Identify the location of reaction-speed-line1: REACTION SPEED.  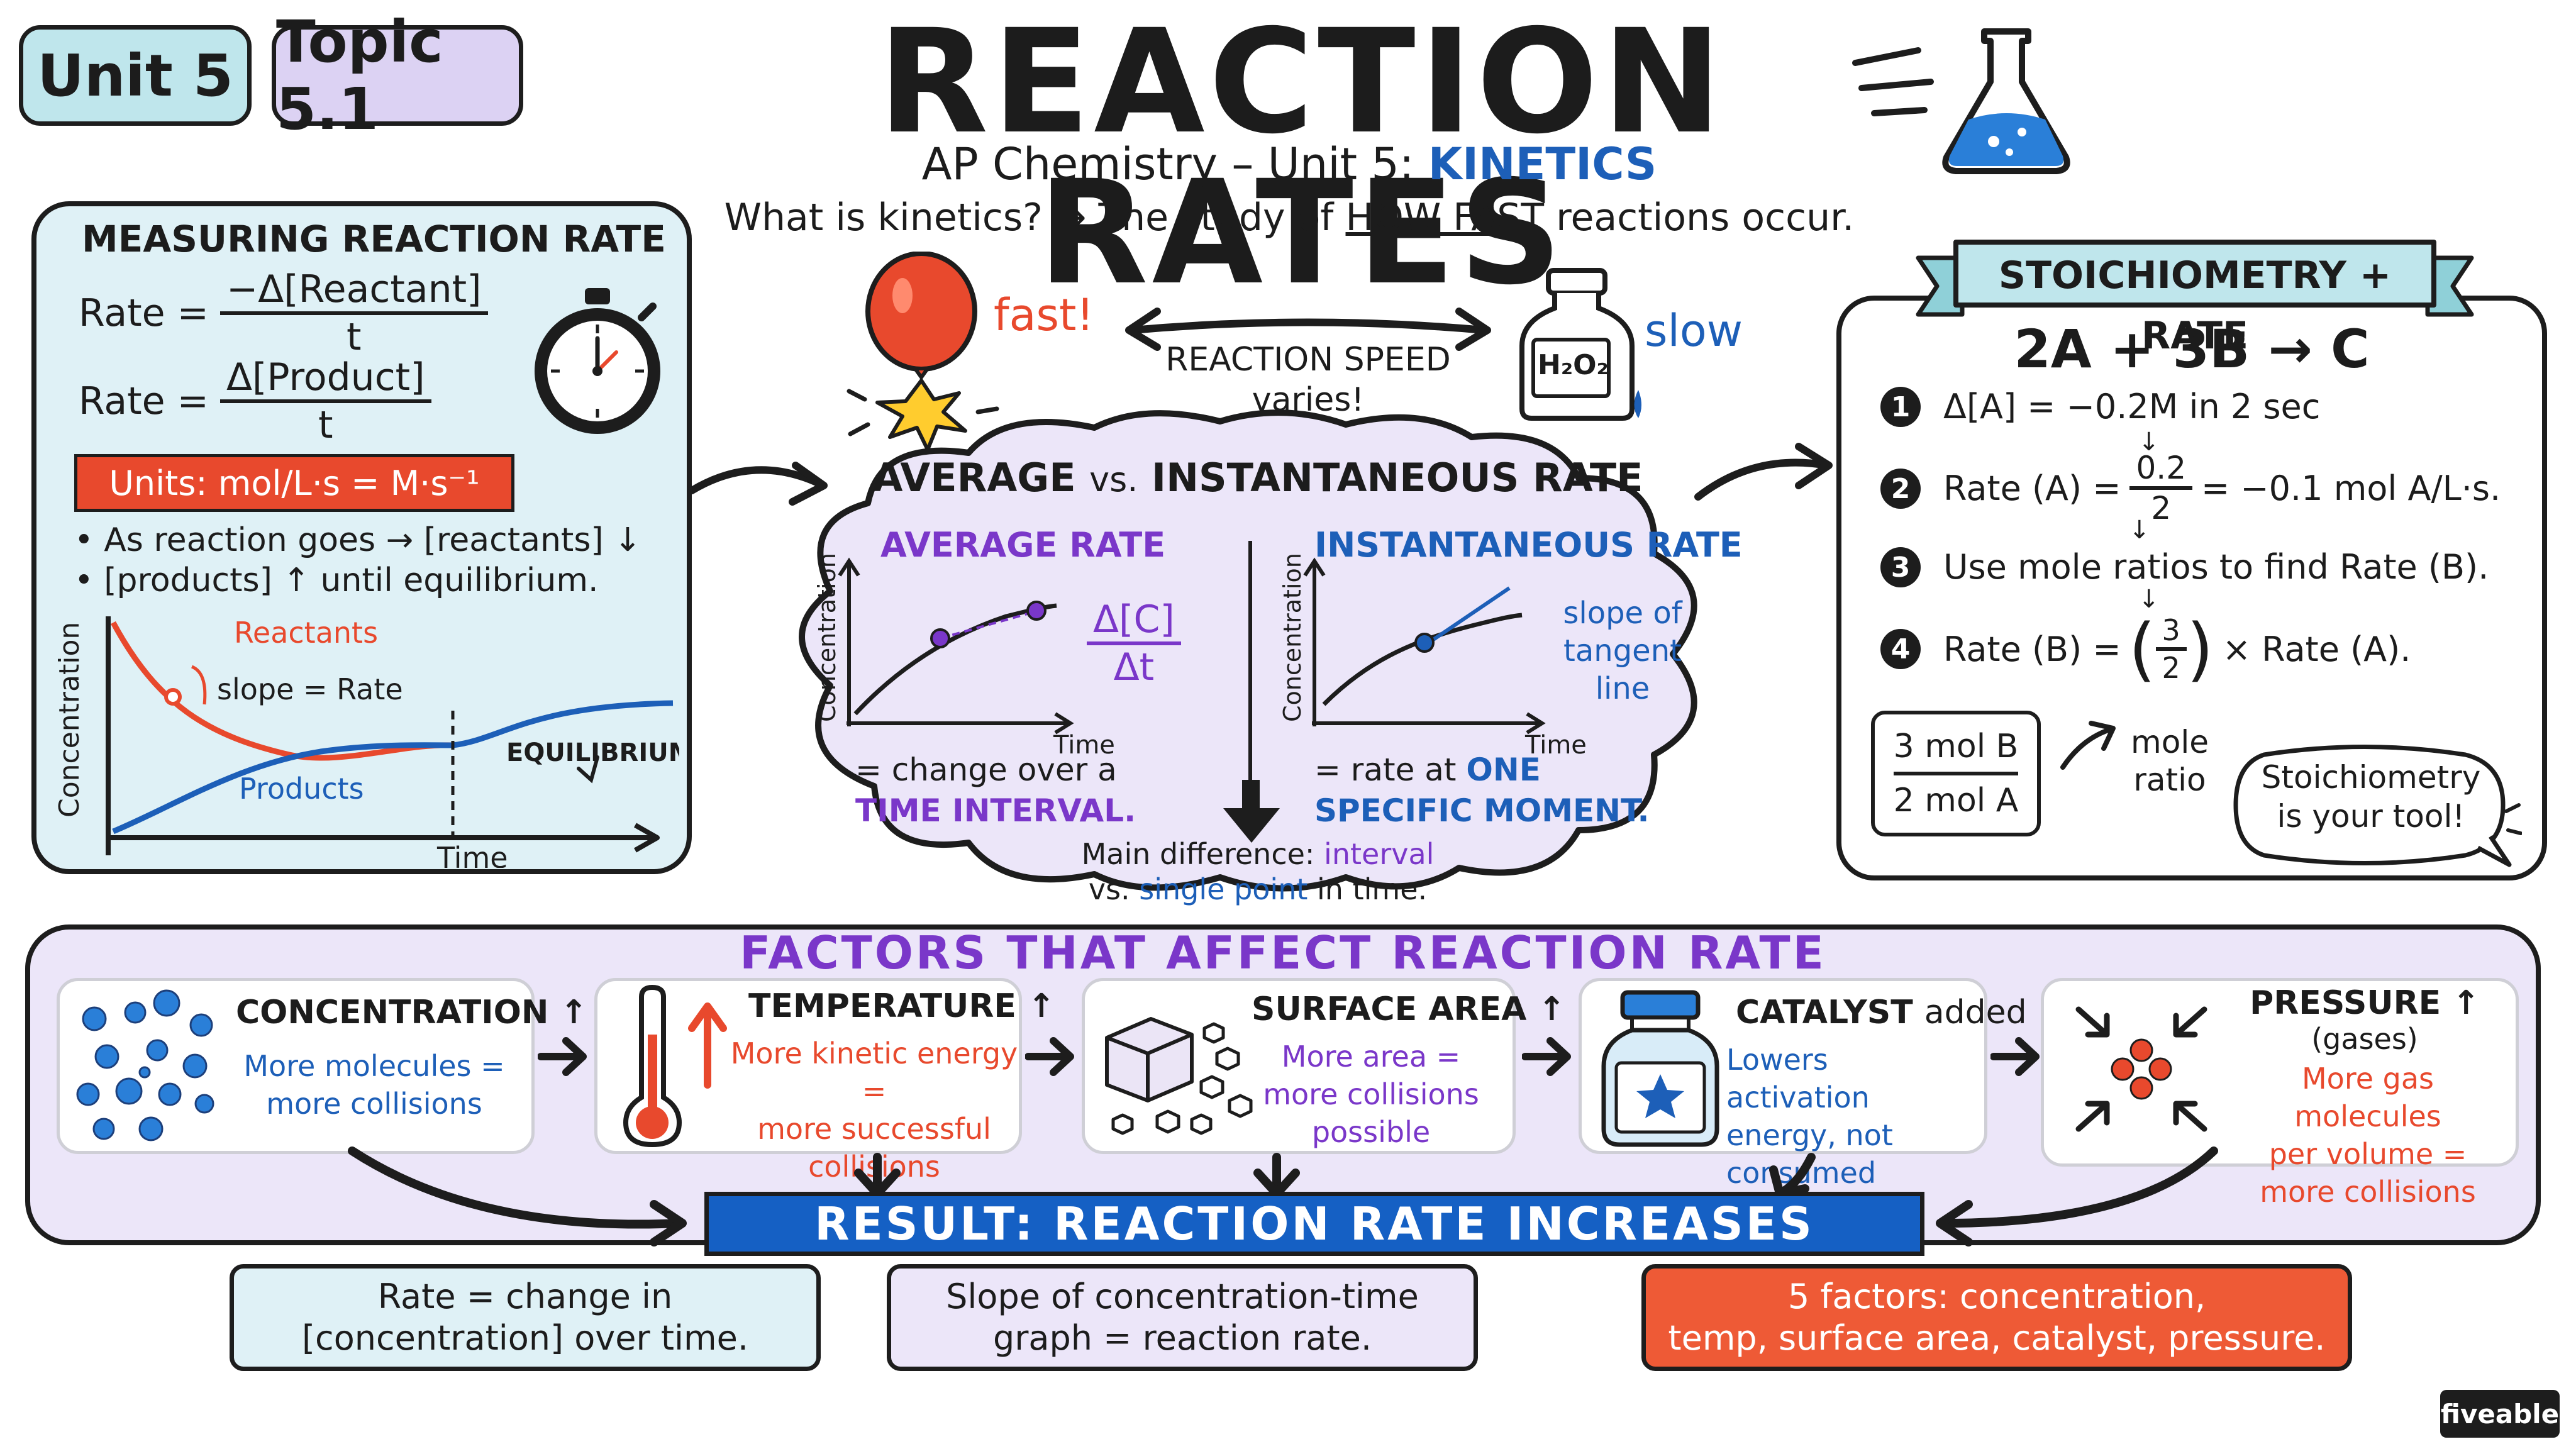
(1308, 360).